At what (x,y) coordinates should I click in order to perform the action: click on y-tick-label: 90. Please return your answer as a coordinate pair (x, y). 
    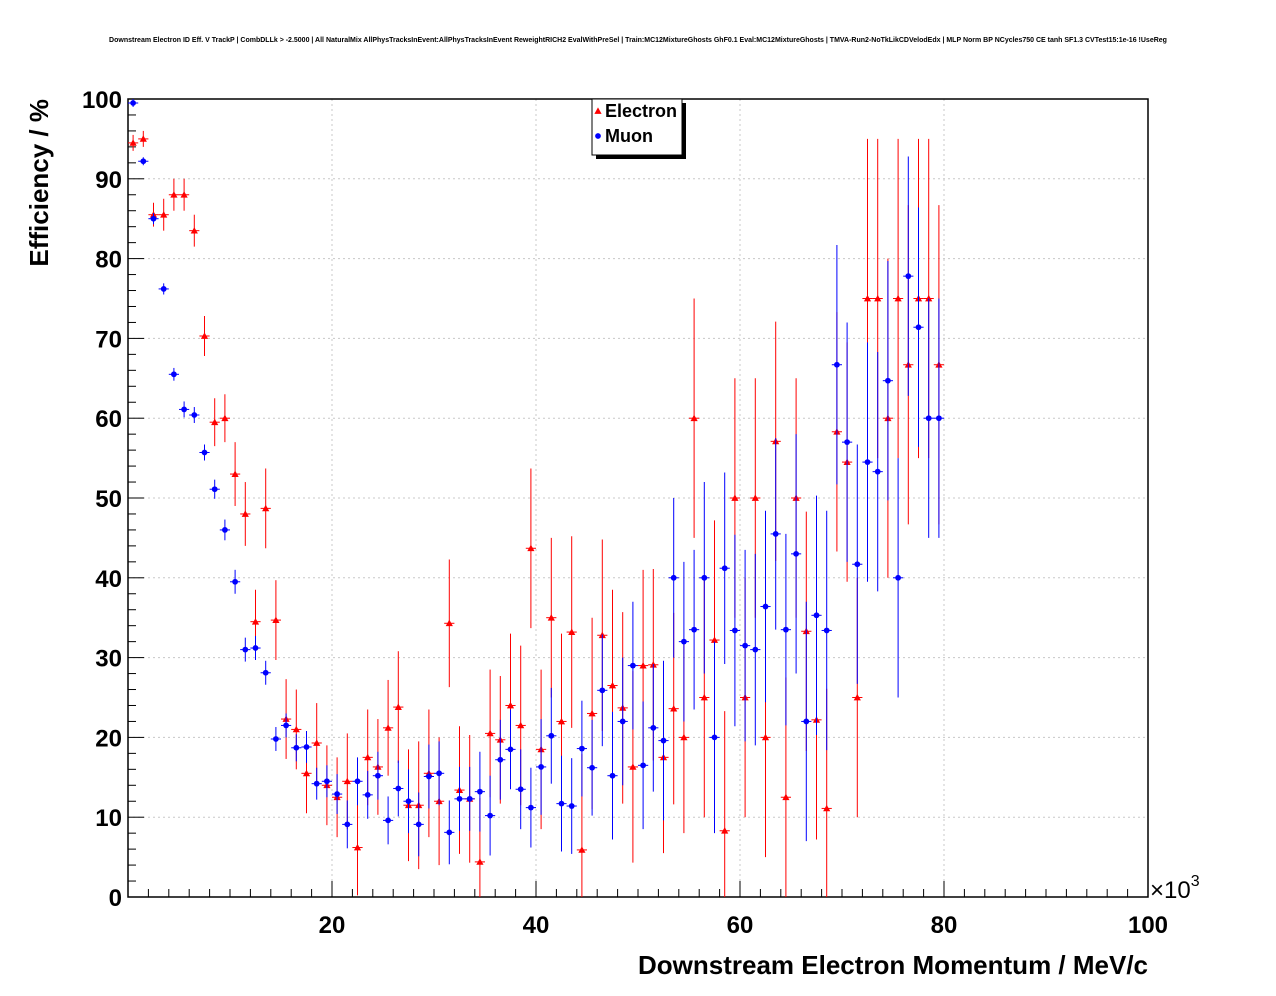
    Looking at the image, I should click on (108, 180).